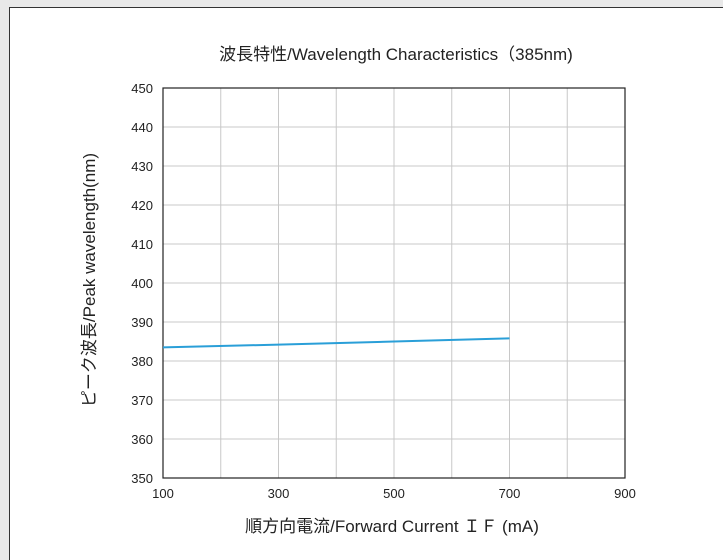 The width and height of the screenshot is (723, 560). Describe the element at coordinates (142, 205) in the screenshot. I see `y-tick-label: 420` at that location.